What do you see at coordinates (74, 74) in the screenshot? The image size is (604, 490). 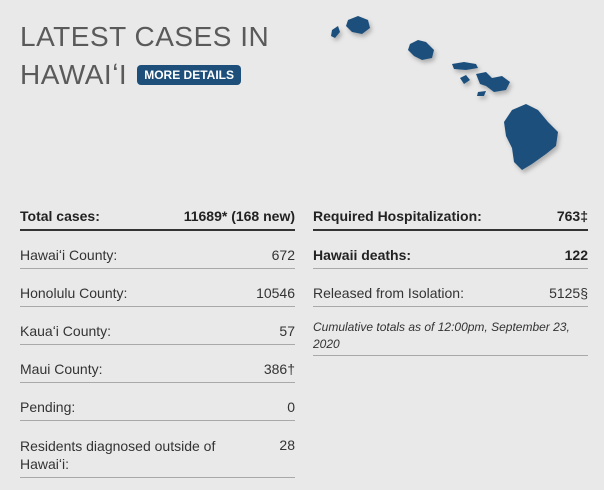 I see `page-title-line2: HAWAIʻI` at bounding box center [74, 74].